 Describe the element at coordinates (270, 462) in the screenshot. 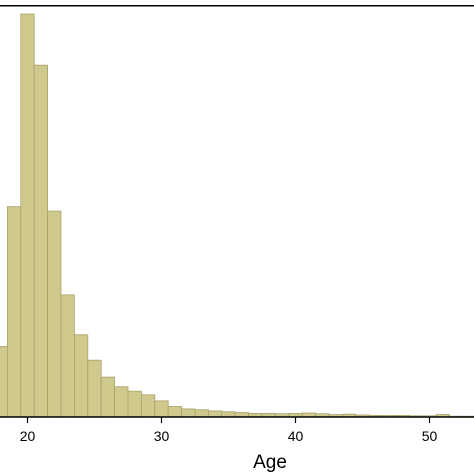

I see `x-axis-title: Age` at that location.